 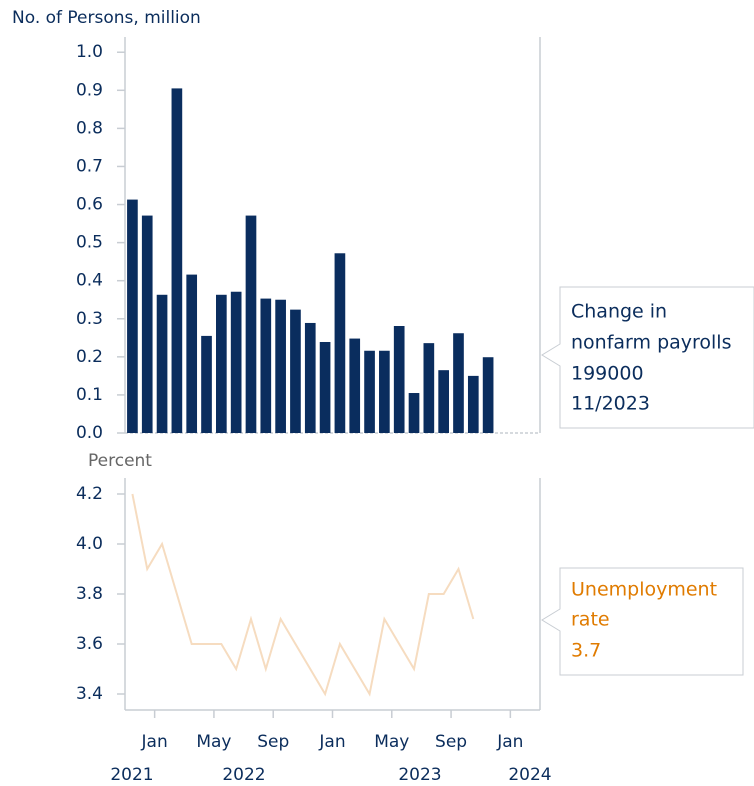 I want to click on y-tick-label: 3.8, so click(x=89, y=594).